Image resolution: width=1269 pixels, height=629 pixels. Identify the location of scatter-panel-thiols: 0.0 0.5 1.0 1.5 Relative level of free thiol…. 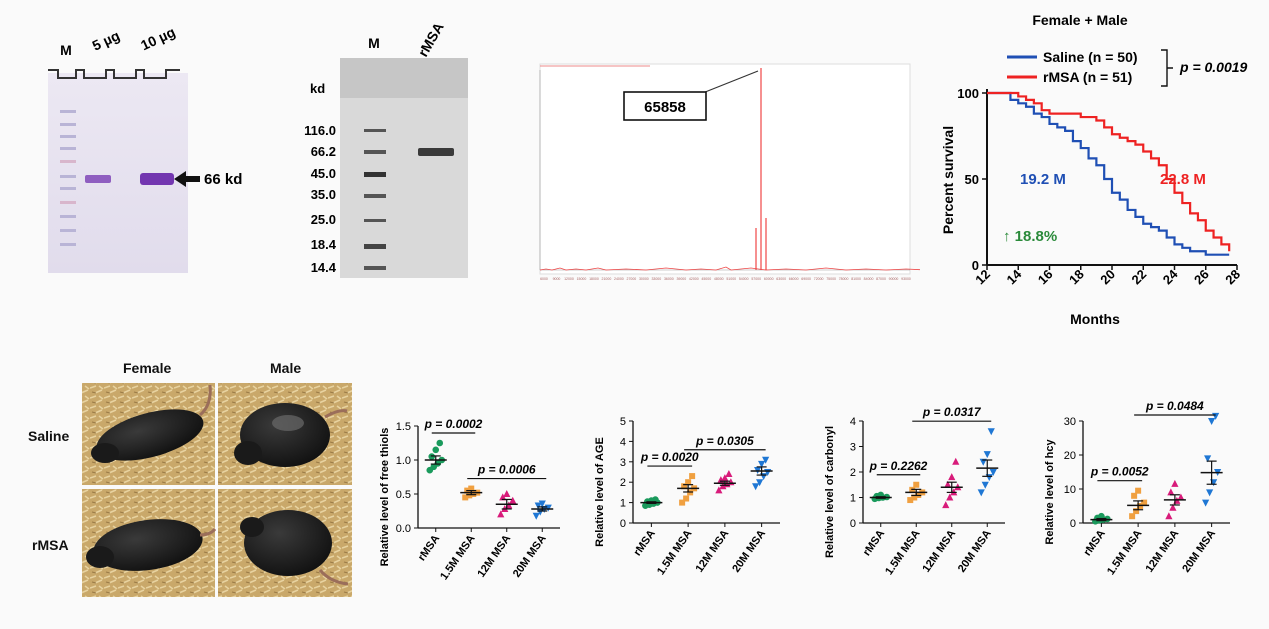
(475, 505).